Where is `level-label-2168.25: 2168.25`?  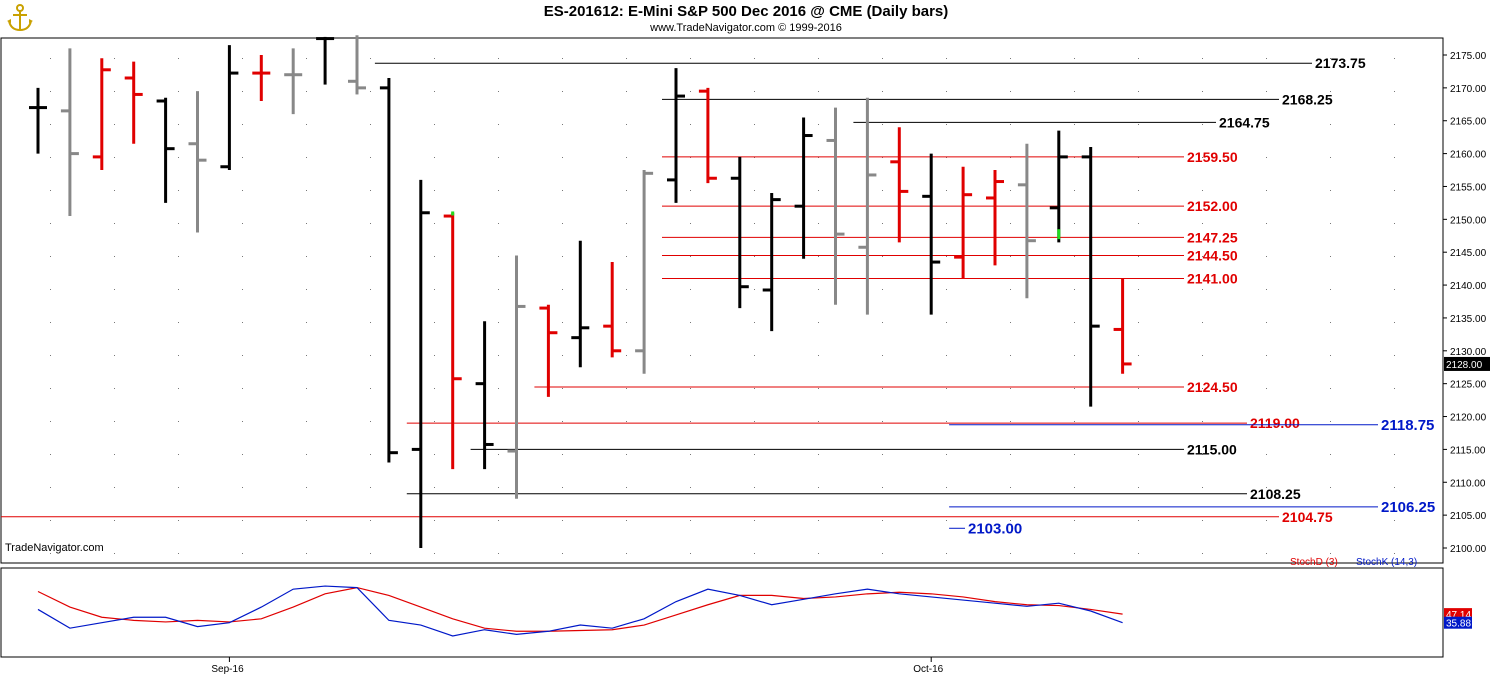
level-label-2168.25: 2168.25 is located at coordinates (1307, 99).